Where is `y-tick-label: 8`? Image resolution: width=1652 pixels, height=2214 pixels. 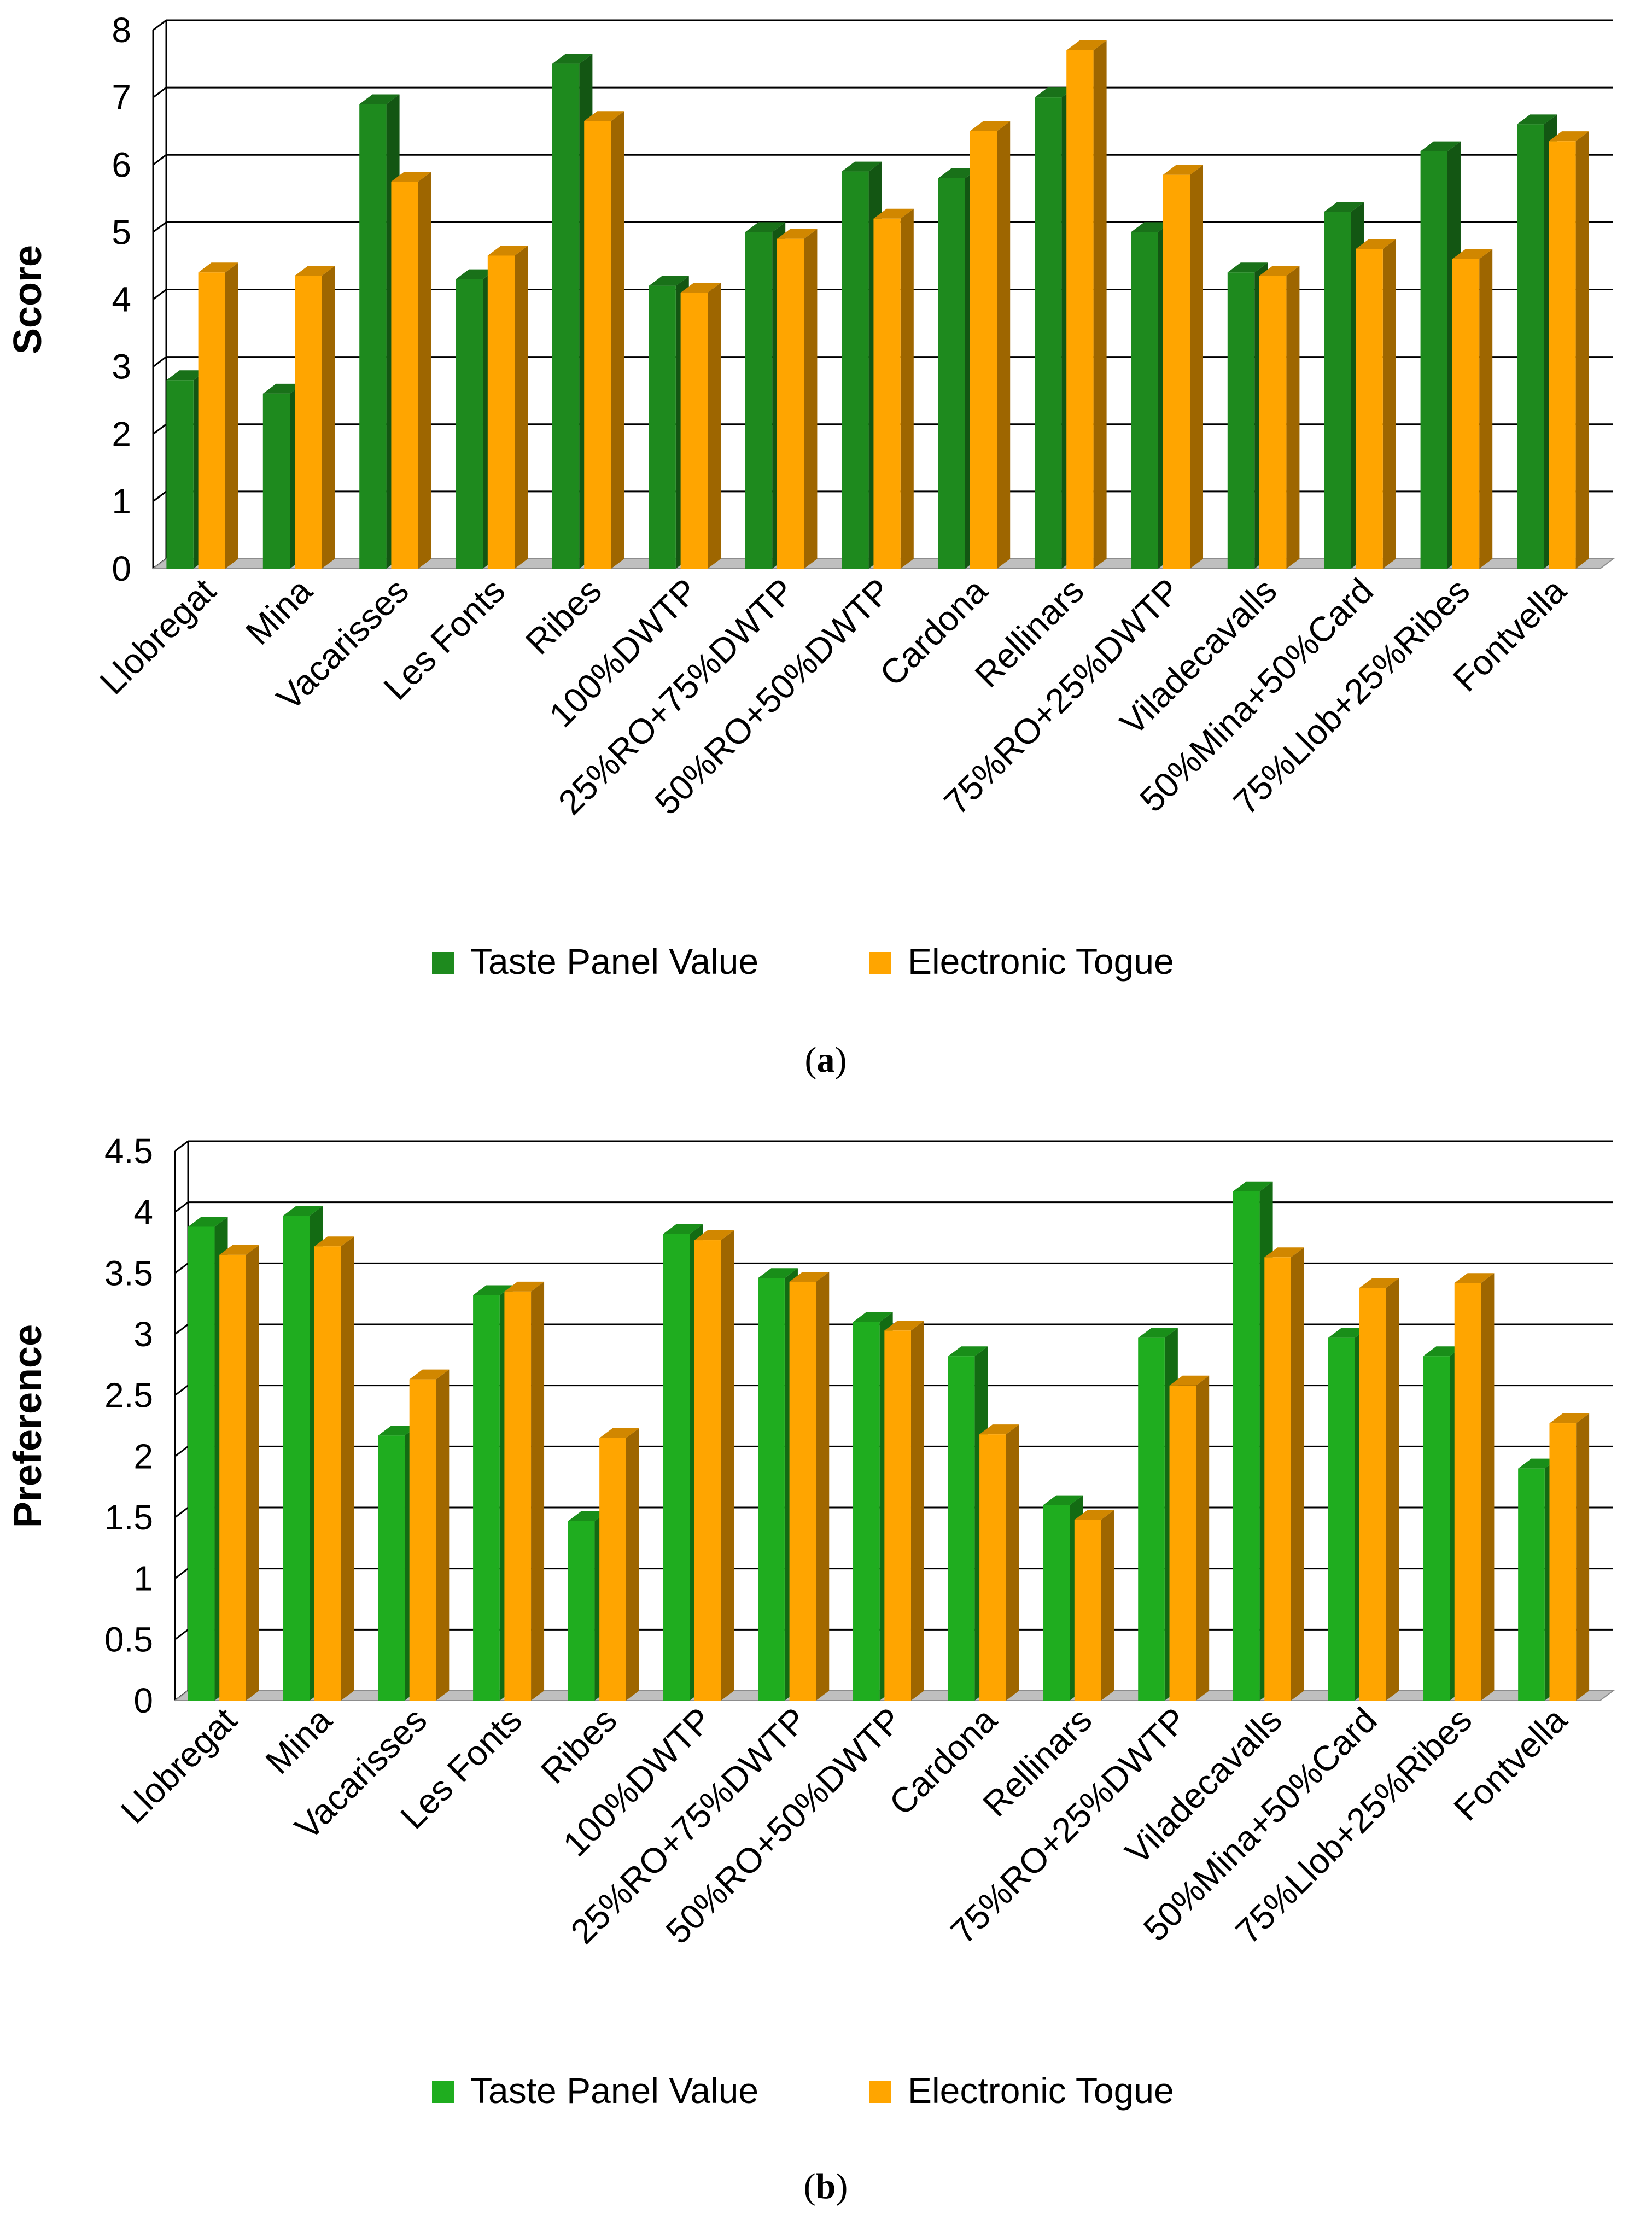 y-tick-label: 8 is located at coordinates (121, 30).